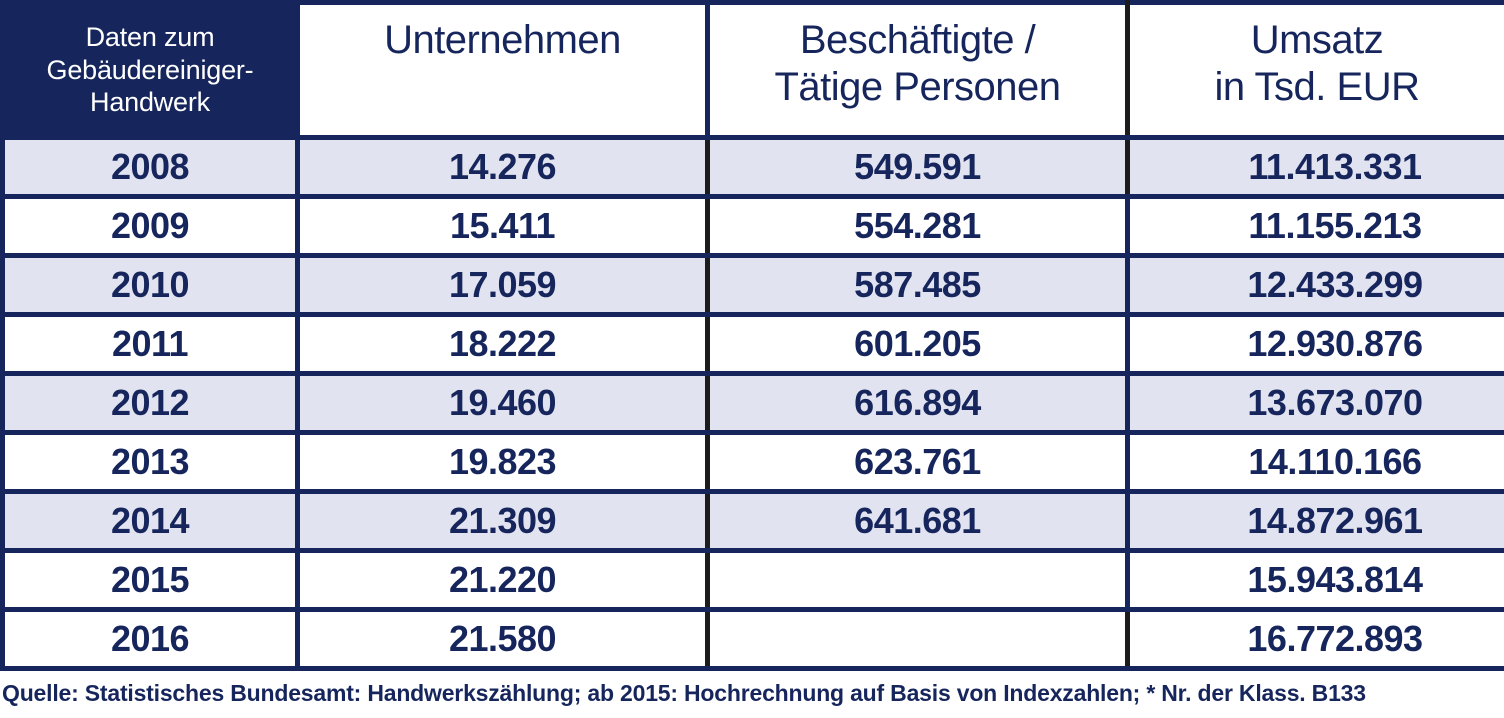 Image resolution: width=1504 pixels, height=718 pixels. What do you see at coordinates (502, 462) in the screenshot?
I see `unternehmen-cell: 19.823` at bounding box center [502, 462].